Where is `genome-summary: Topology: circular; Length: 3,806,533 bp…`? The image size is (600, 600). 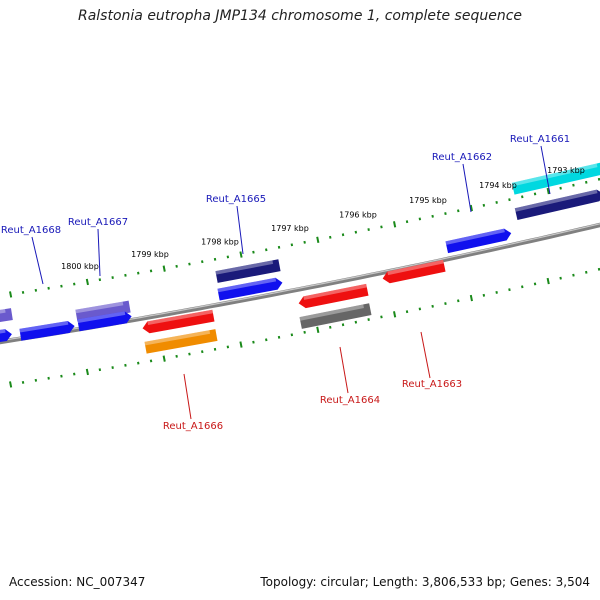
genome-summary: Topology: circular; Length: 3,806,533 bp… is located at coordinates (425, 582).